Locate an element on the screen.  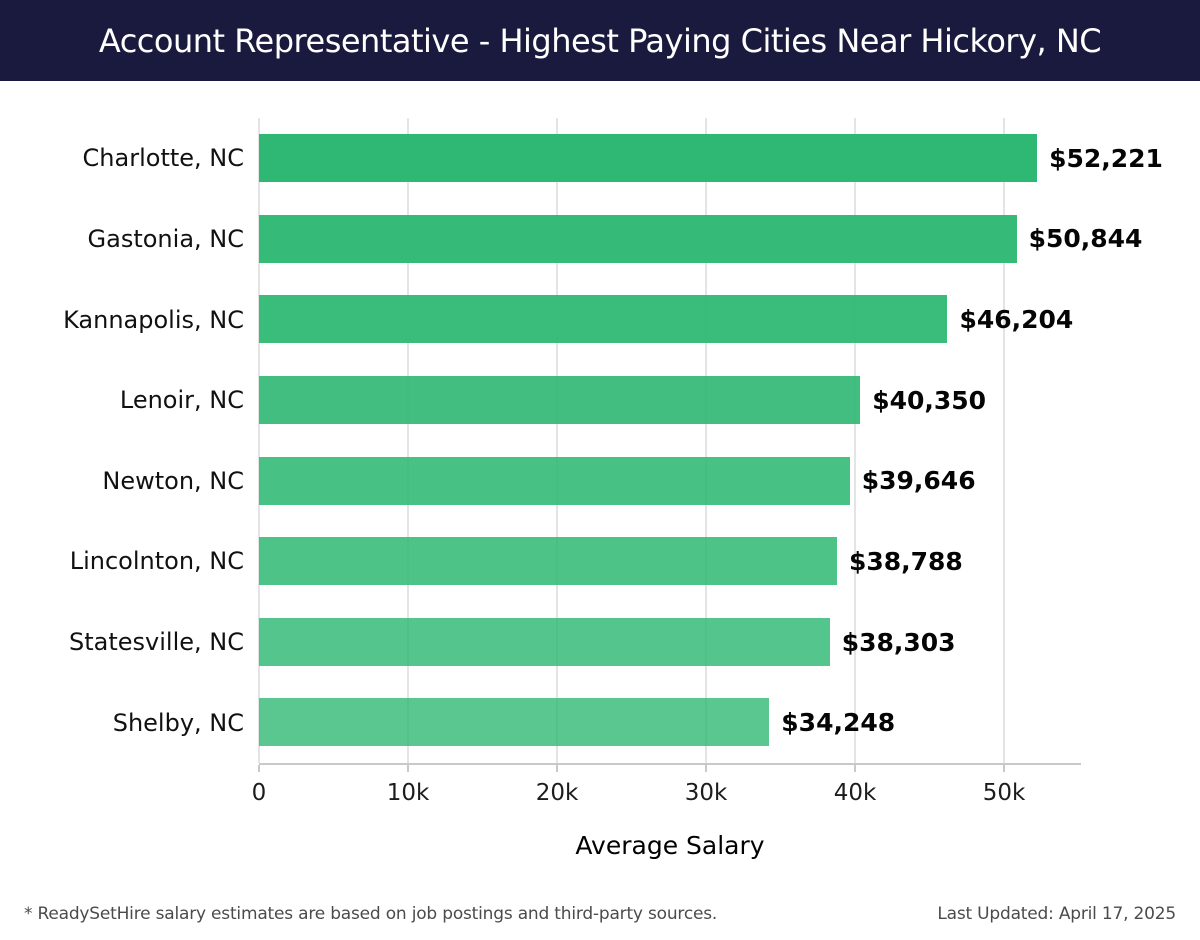
category-label: Shelby, NC is located at coordinates (178, 722).